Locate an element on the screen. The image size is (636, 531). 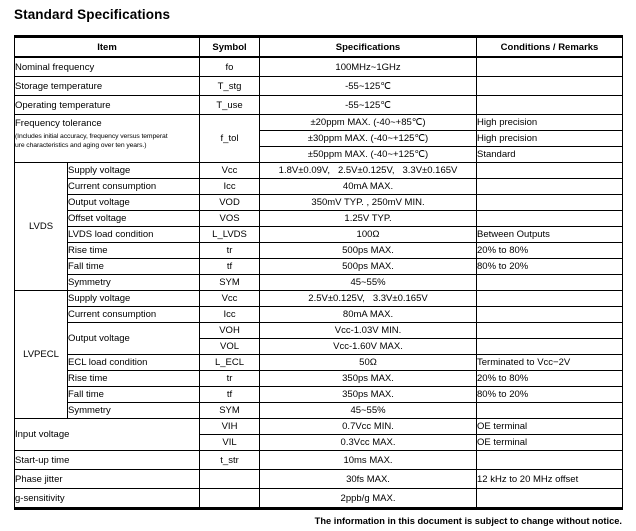
cell-lvds-fall-item: Fall time is located at coordinates (133, 266).